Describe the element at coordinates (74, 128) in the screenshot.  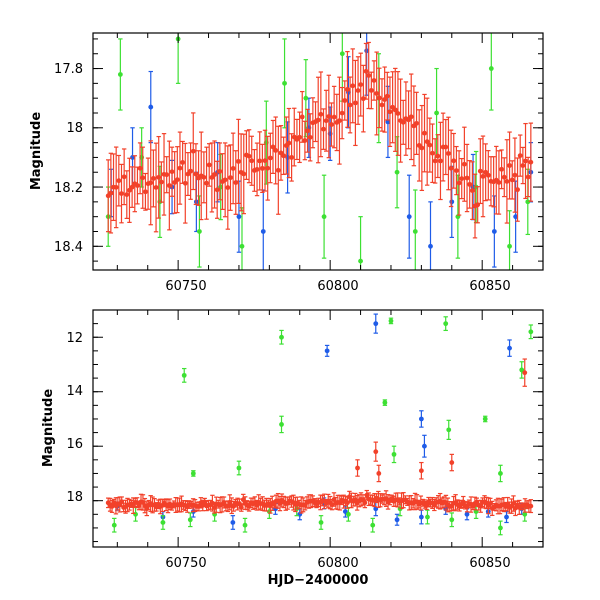
I see `top-y-tick-label: 18` at that location.